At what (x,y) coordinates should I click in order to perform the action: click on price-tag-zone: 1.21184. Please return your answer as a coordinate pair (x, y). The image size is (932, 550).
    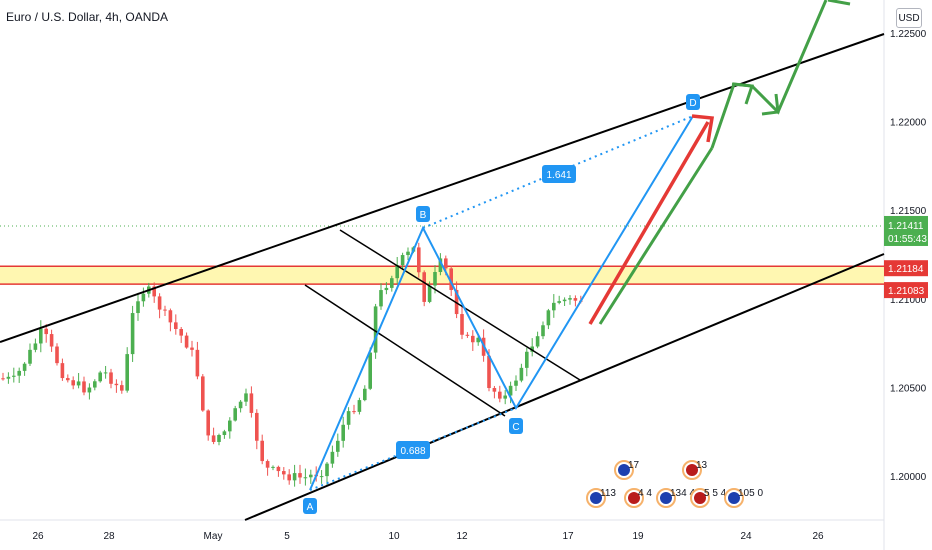
    Looking at the image, I should click on (906, 268).